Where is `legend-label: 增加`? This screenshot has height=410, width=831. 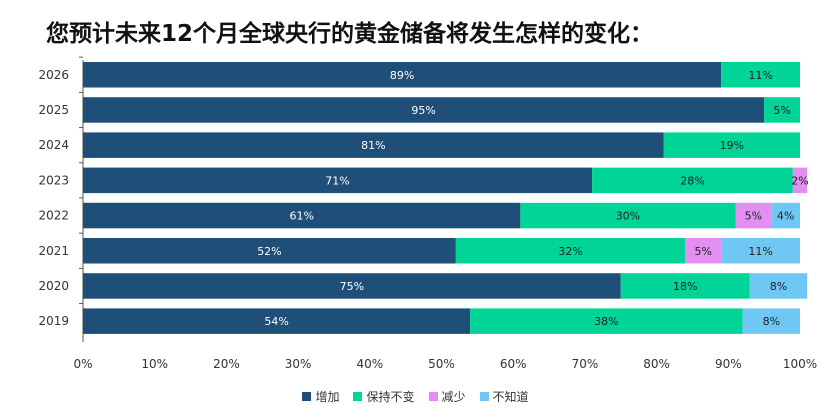 legend-label: 增加 is located at coordinates (327, 397).